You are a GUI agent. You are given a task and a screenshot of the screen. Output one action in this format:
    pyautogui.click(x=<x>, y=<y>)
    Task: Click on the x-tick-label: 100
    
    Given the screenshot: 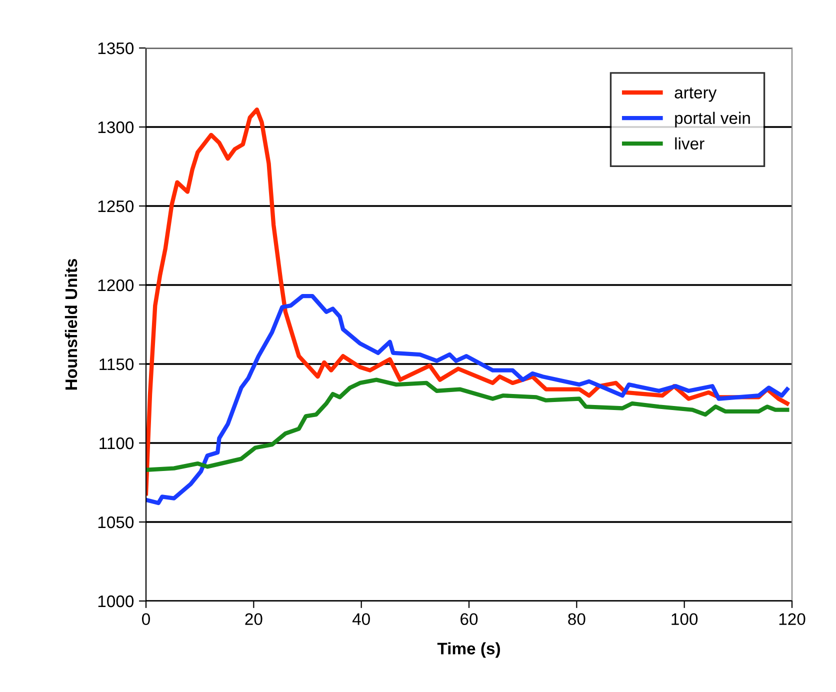 What is the action you would take?
    pyautogui.click(x=685, y=619)
    